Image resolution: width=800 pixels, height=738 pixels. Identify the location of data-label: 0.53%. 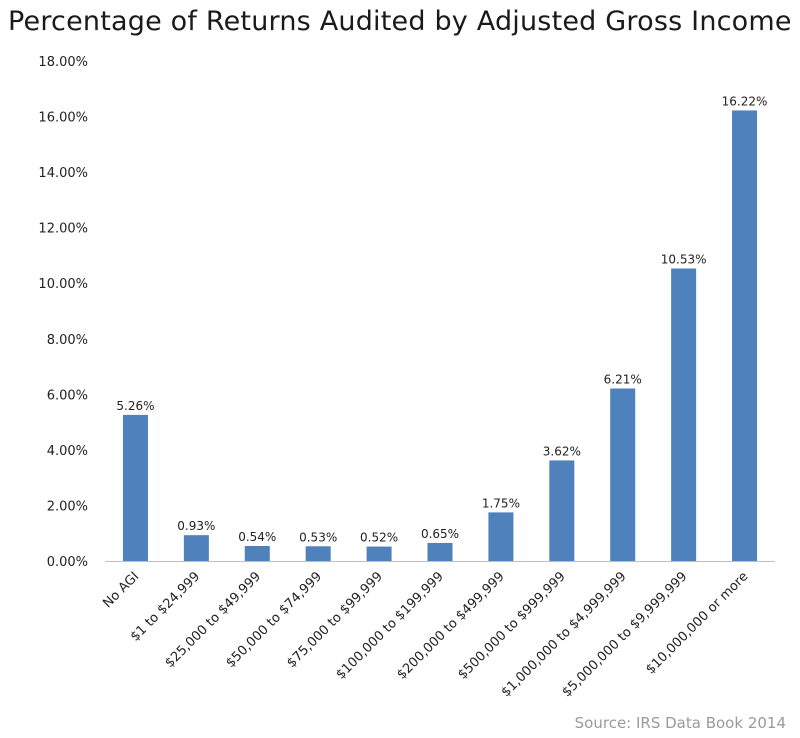
(318, 537).